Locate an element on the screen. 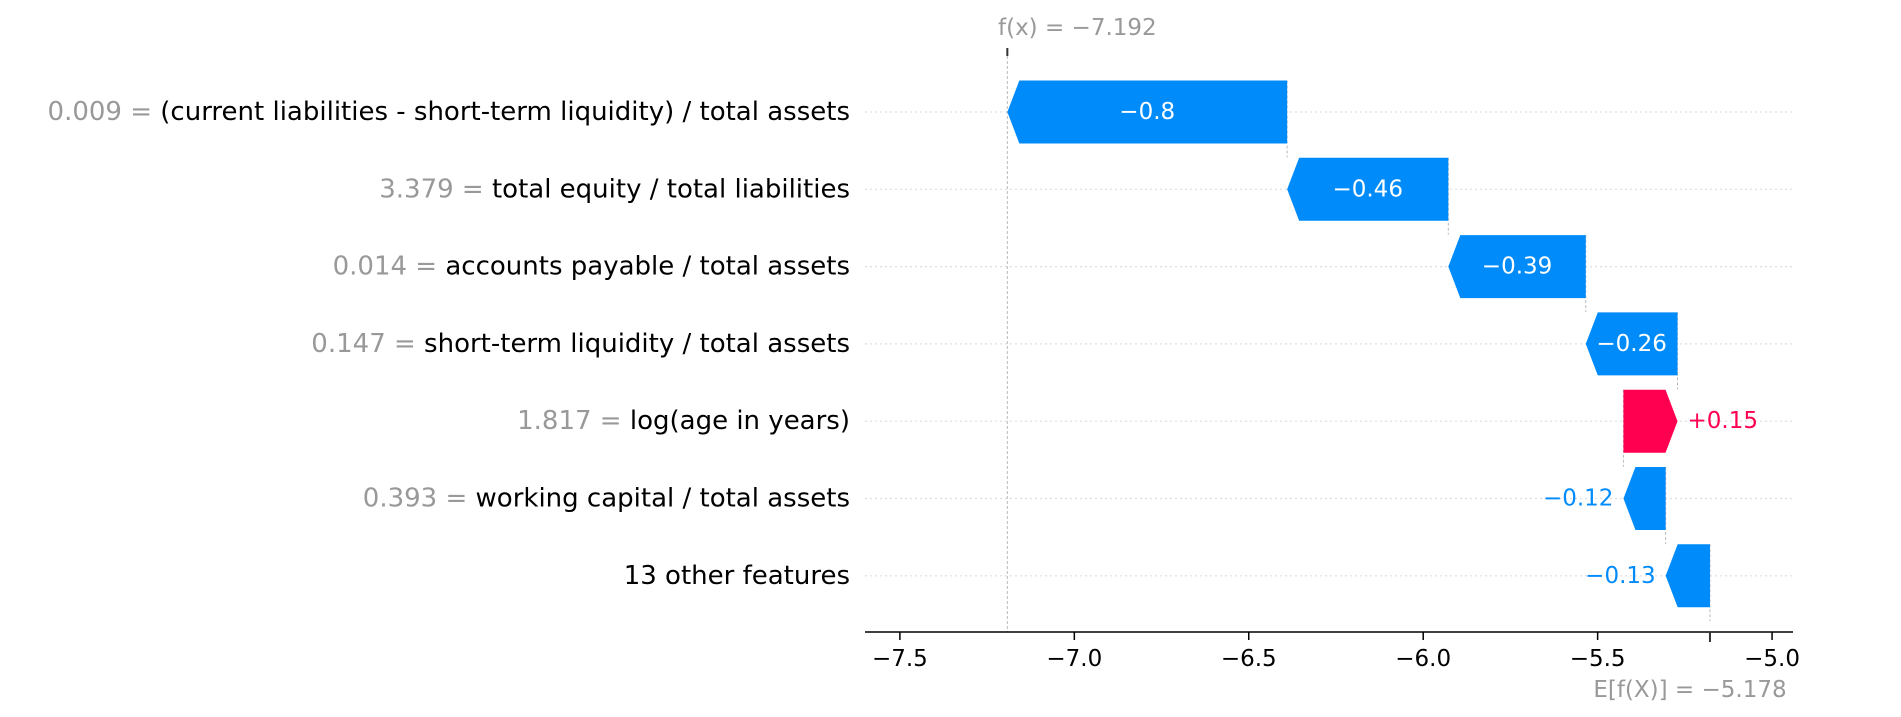 The height and width of the screenshot is (717, 1901). feature-name: working capital / total assets is located at coordinates (663, 499).